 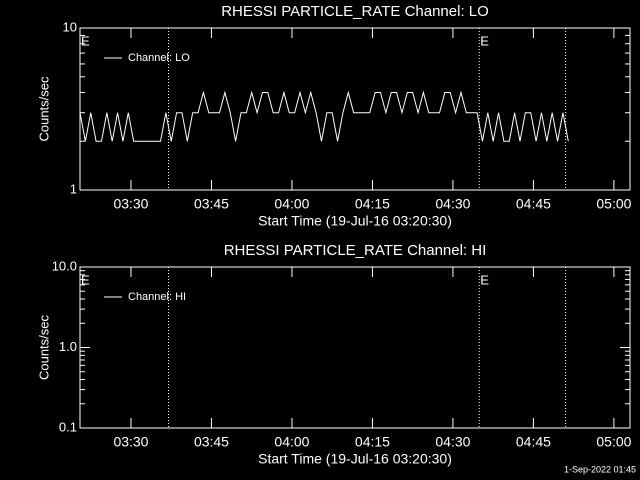 I want to click on footer-date: 1-Sep-2022 01:45, so click(x=600, y=469).